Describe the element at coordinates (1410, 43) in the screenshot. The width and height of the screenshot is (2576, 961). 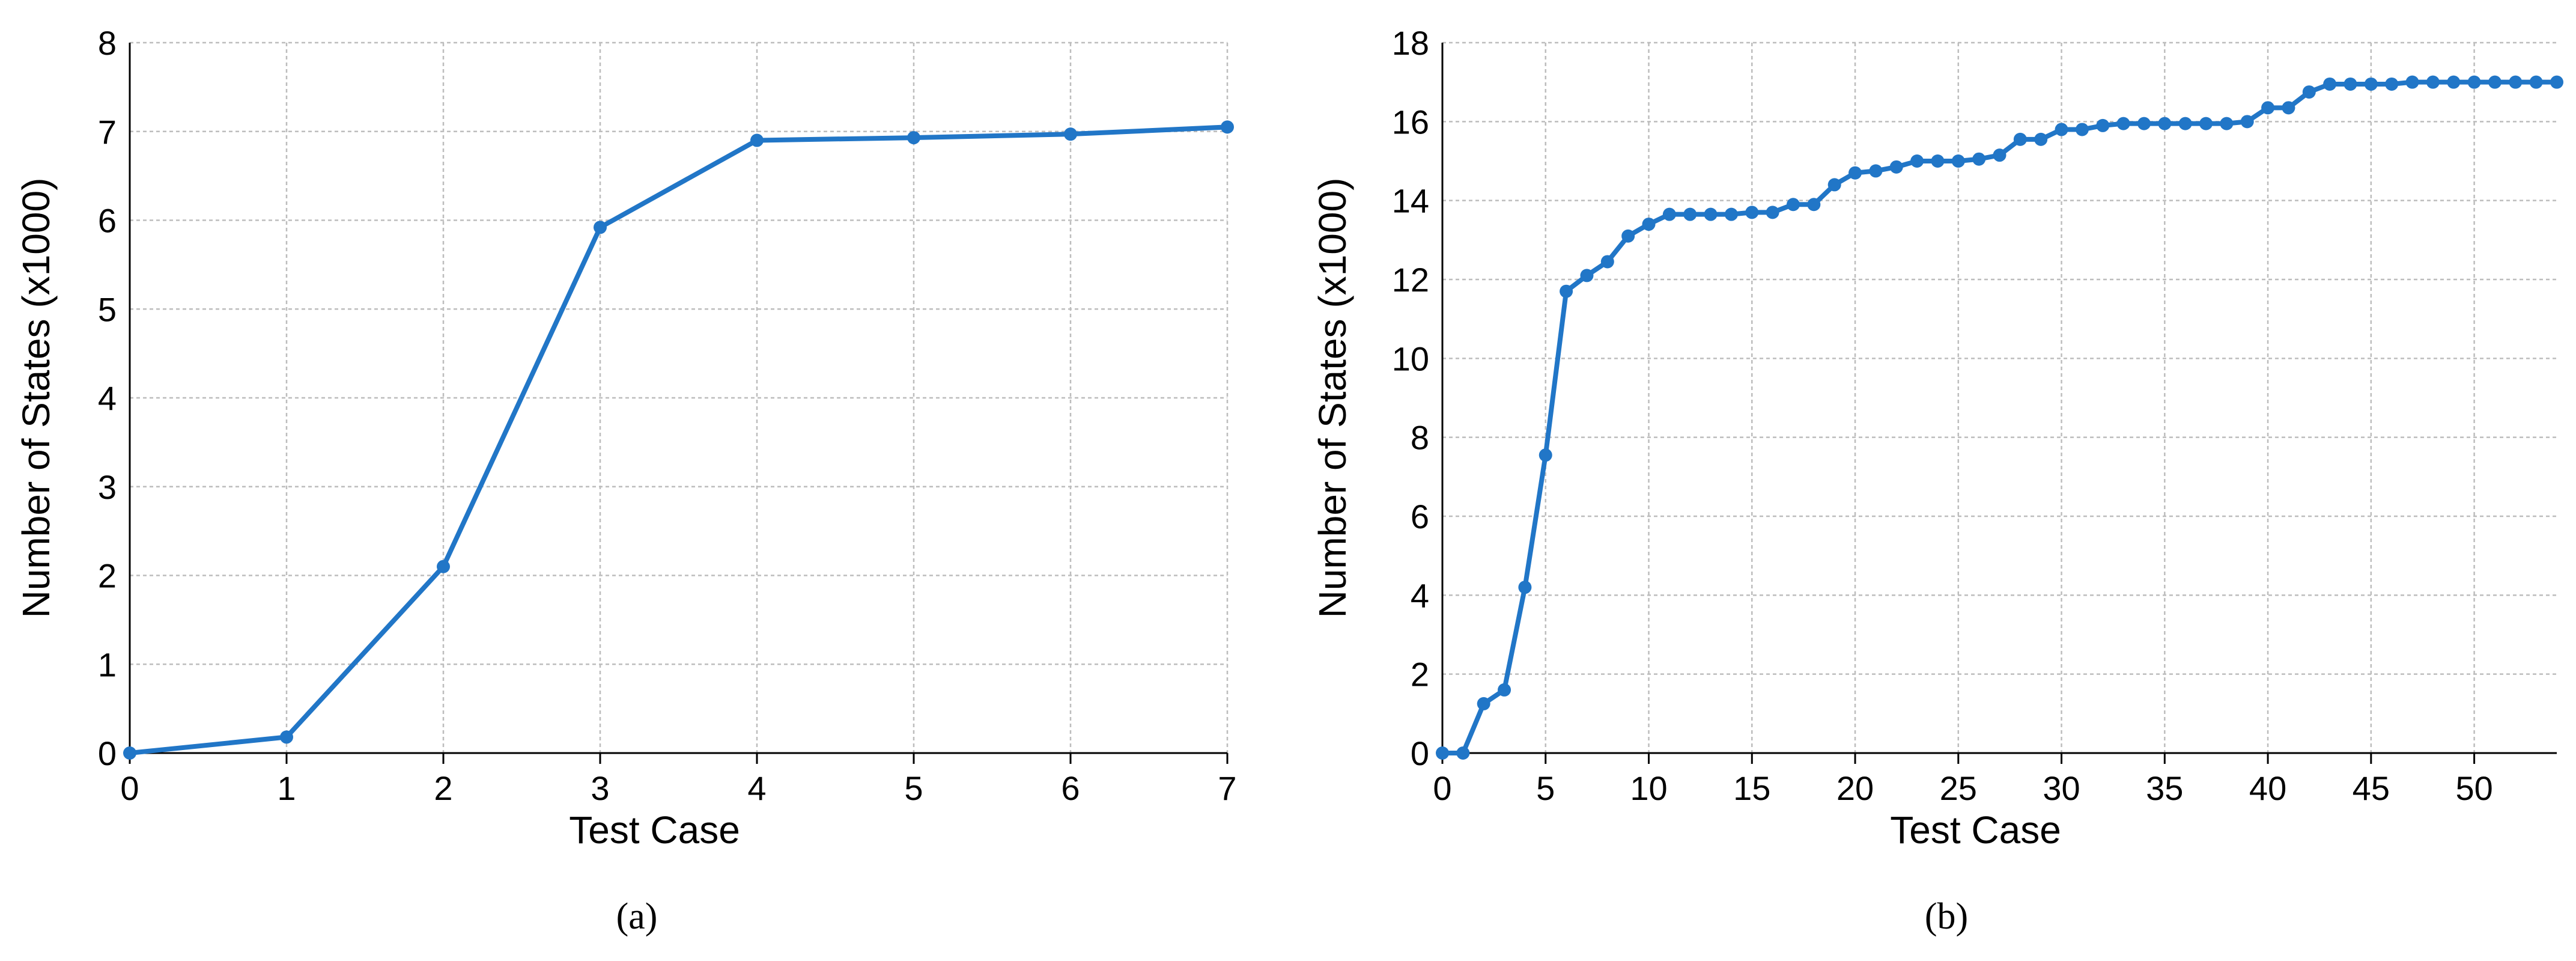
I see `y-tick-label: 18` at that location.